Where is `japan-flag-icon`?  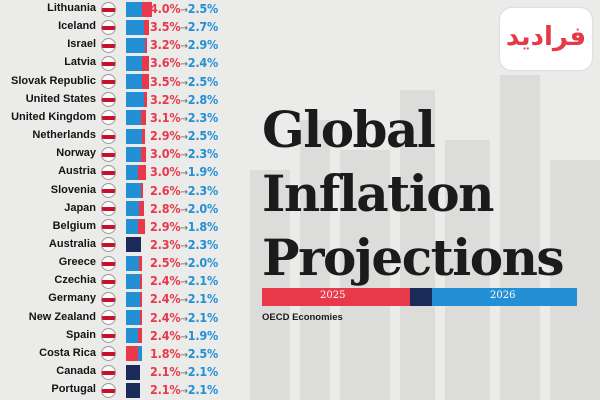 japan-flag-icon is located at coordinates (108, 209).